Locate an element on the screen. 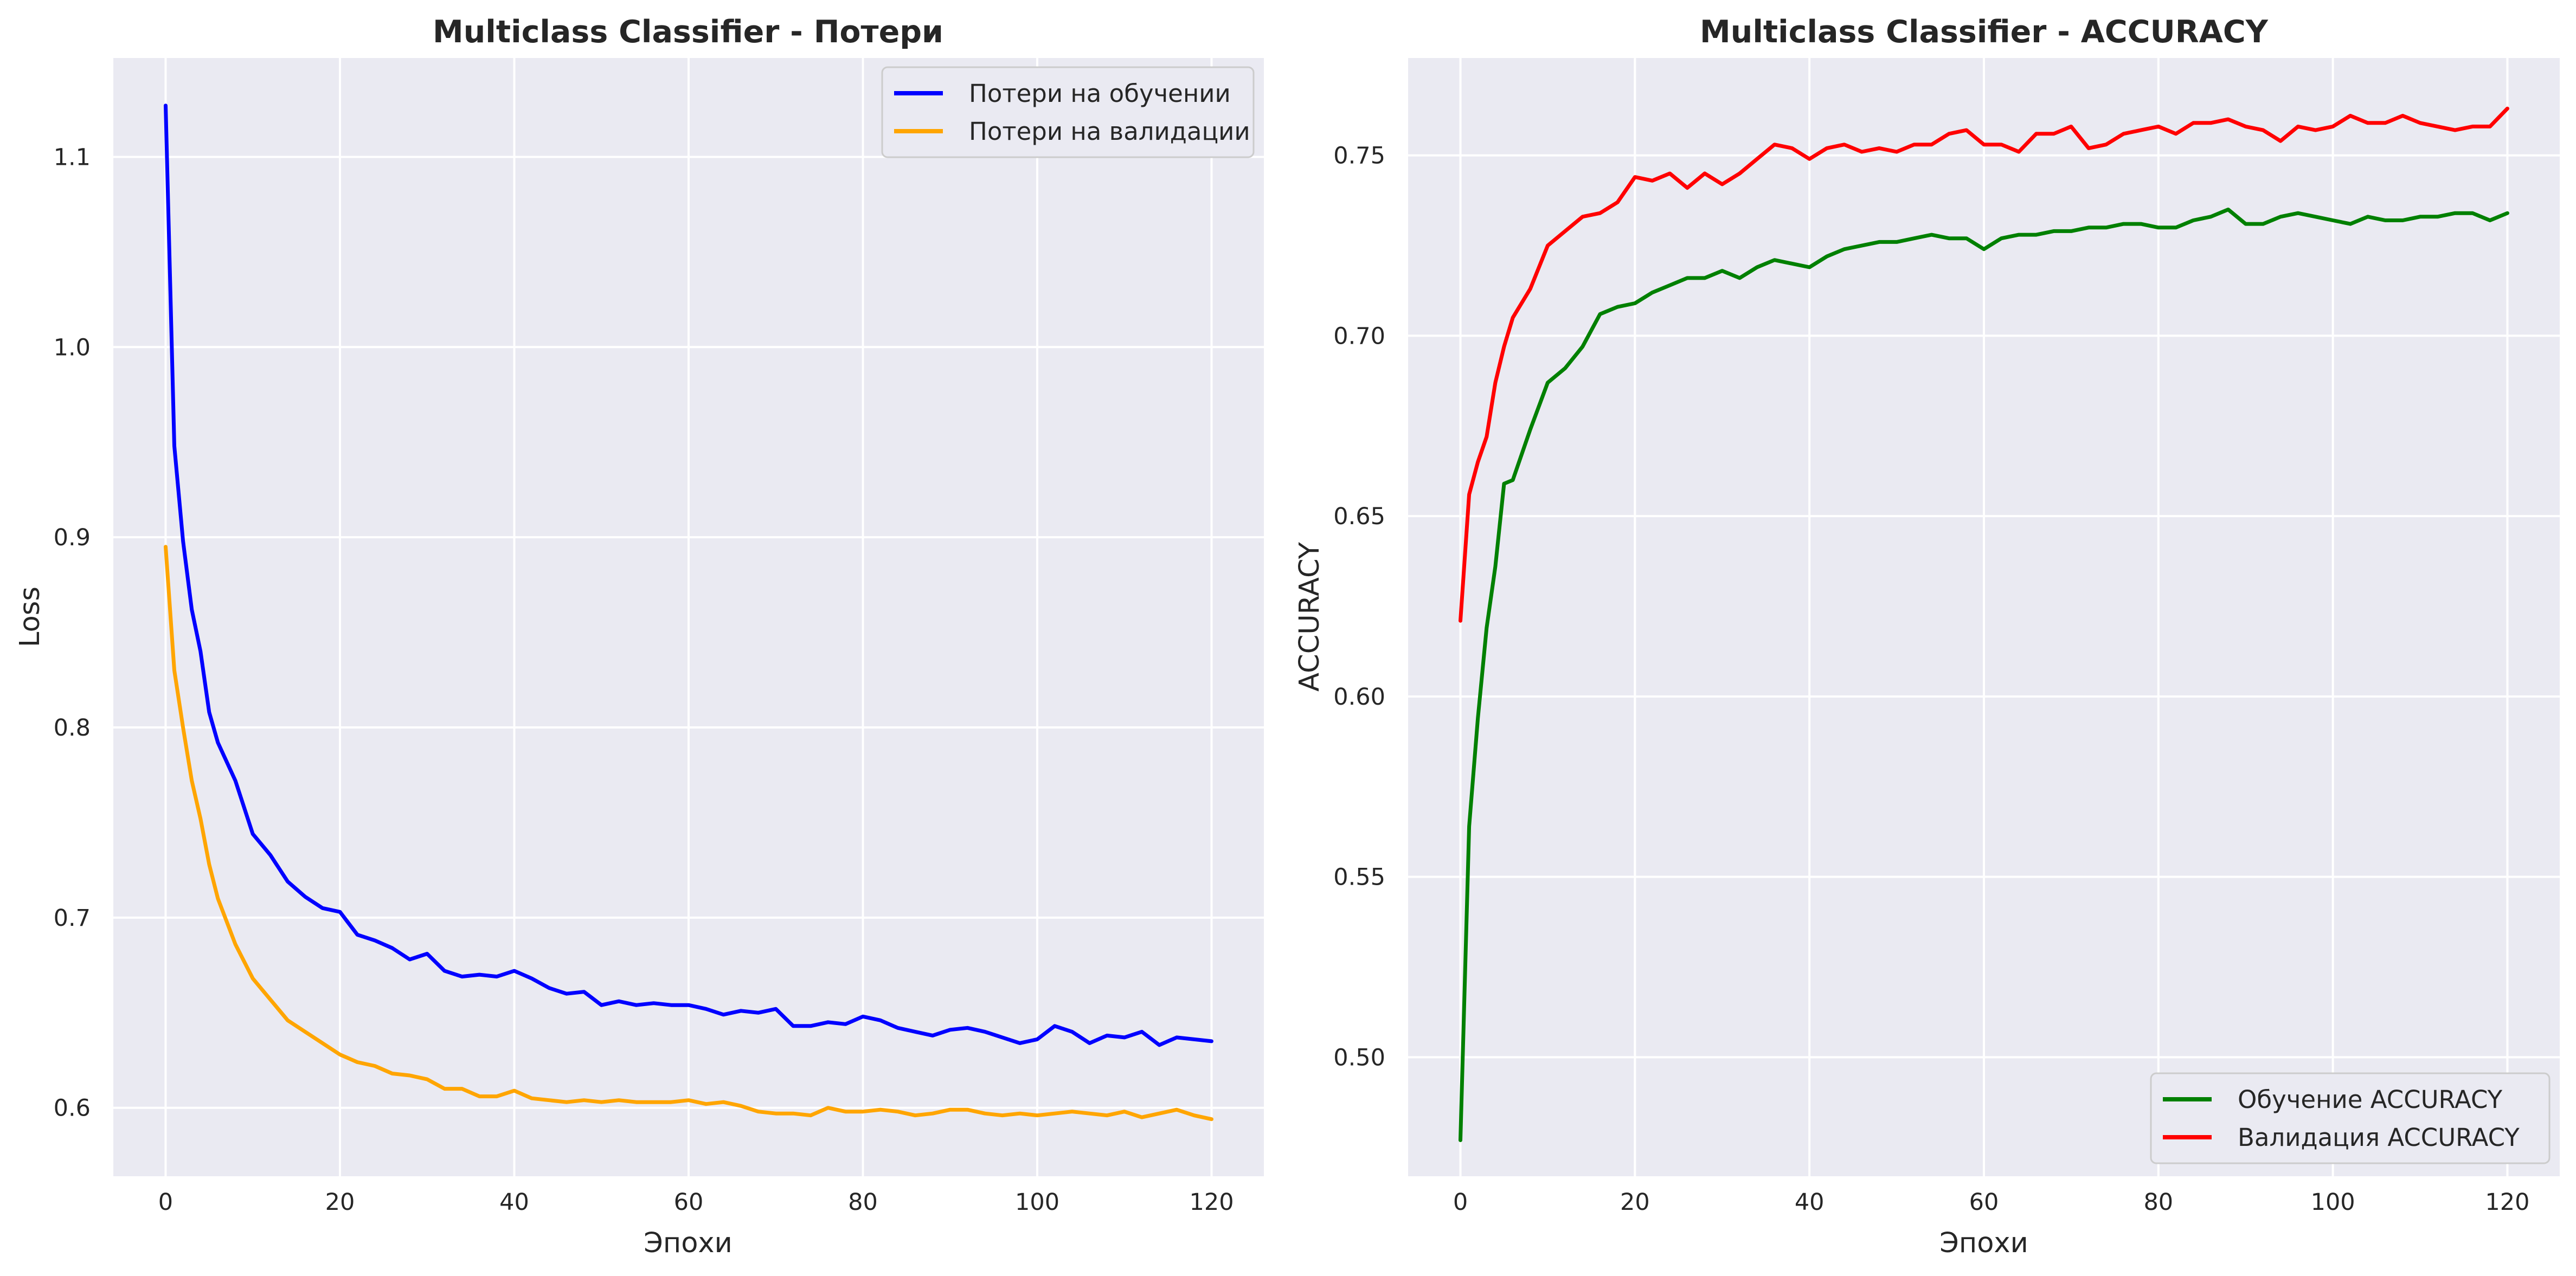 This screenshot has width=2576, height=1276. accuracy-x-tick-label: 80 is located at coordinates (2158, 1202).